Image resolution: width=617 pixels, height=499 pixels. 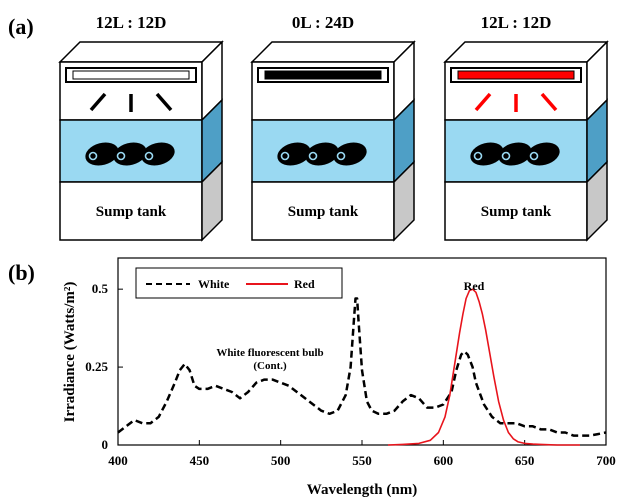 What do you see at coordinates (105, 444) in the screenshot?
I see `y-tick-label: 0` at bounding box center [105, 444].